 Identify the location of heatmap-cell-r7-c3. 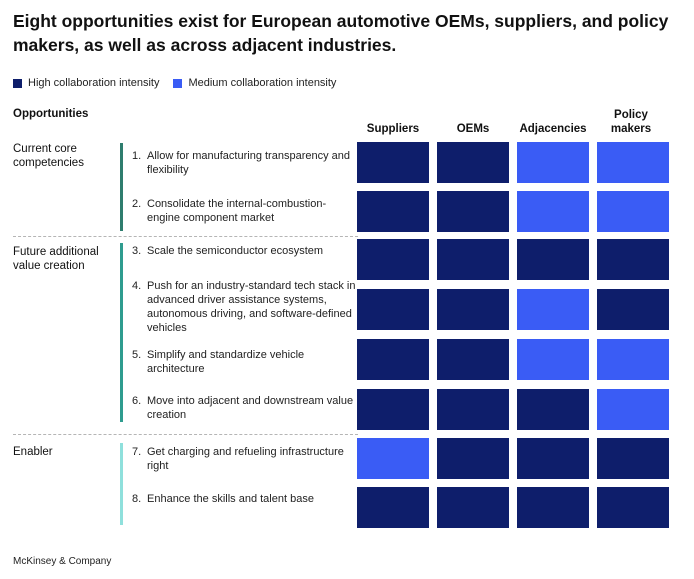
(553, 458).